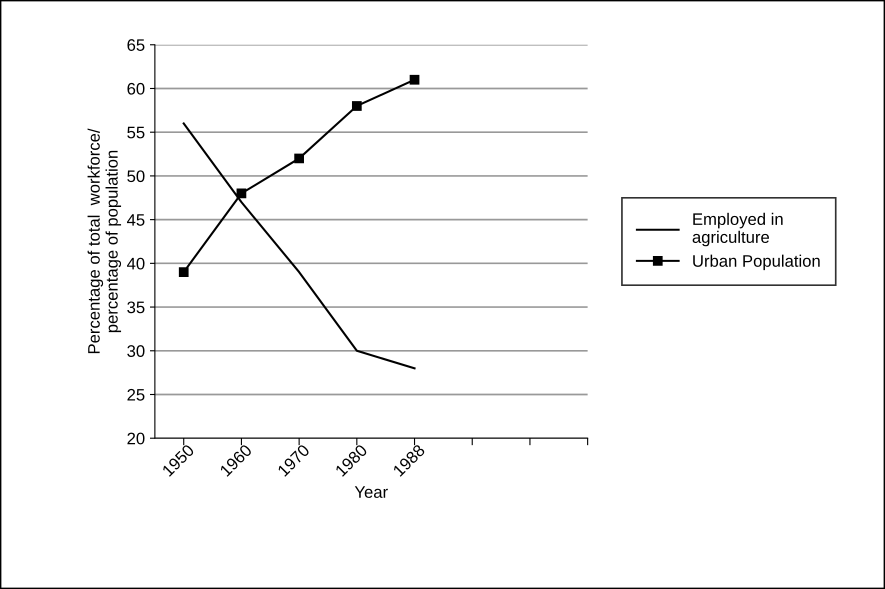 The height and width of the screenshot is (589, 885). Describe the element at coordinates (135, 132) in the screenshot. I see `y-tick-label: 55` at that location.